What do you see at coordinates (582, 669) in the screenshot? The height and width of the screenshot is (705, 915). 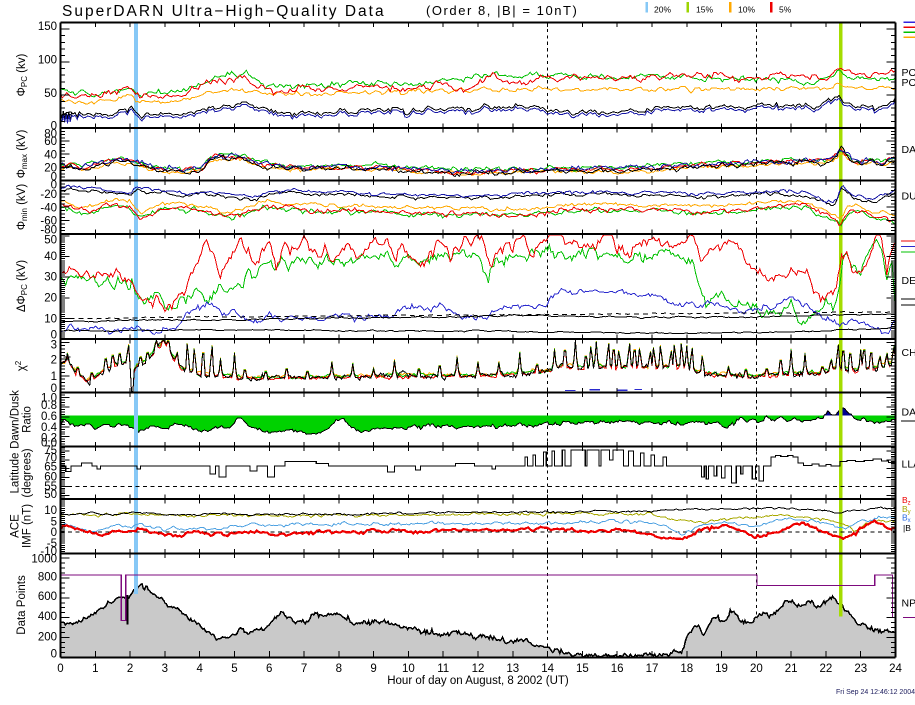 I see `svg-text: 15` at bounding box center [582, 669].